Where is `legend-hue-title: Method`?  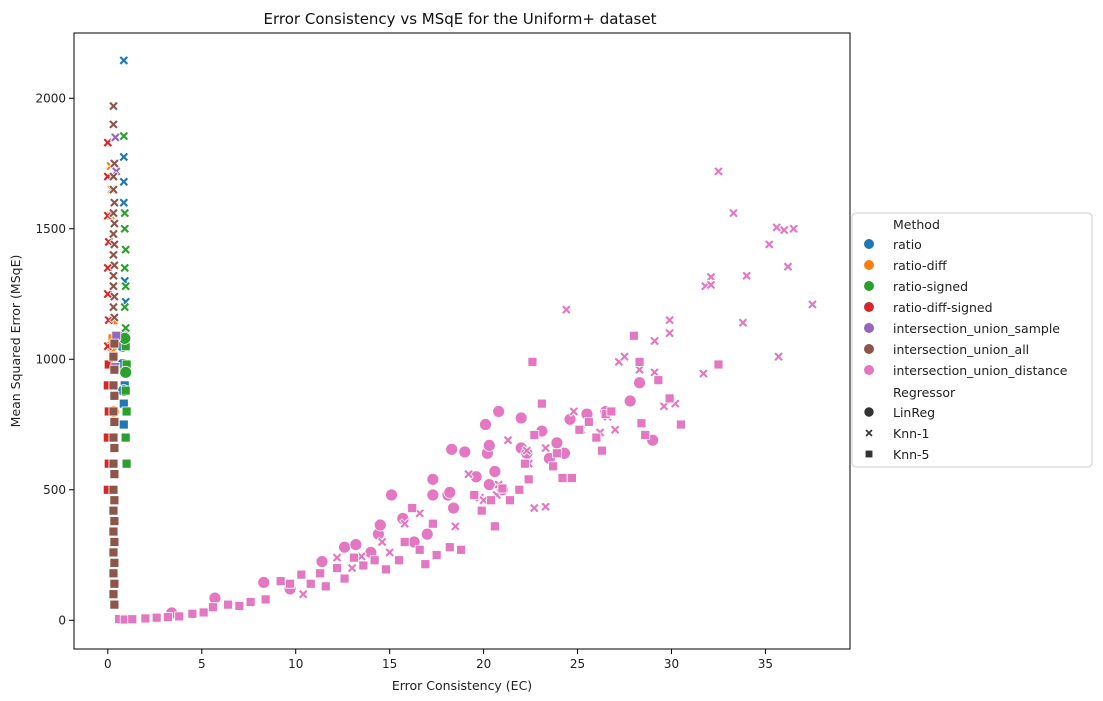 legend-hue-title: Method is located at coordinates (916, 224).